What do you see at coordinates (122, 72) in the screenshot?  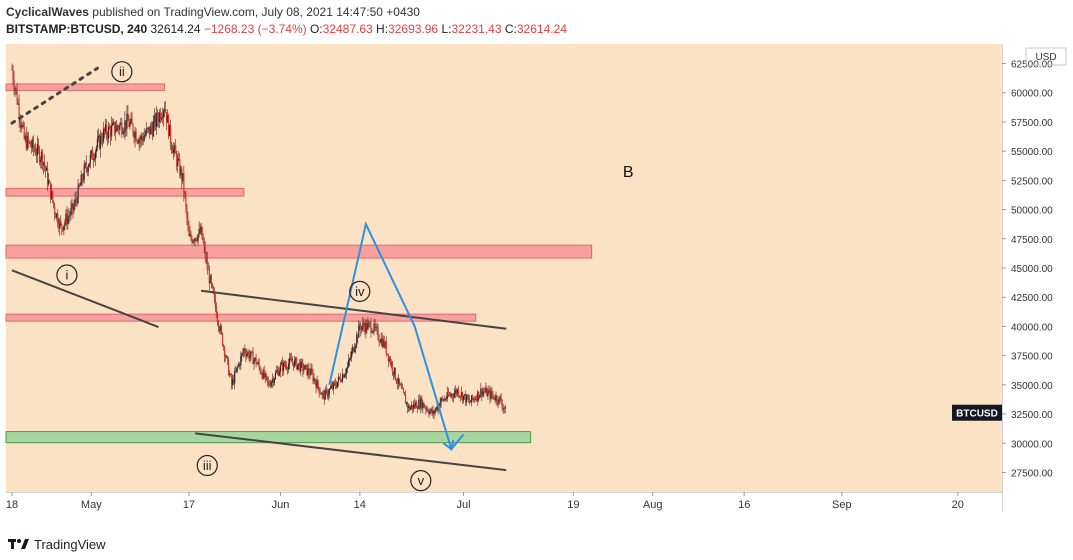 I see `wave-label: ii` at bounding box center [122, 72].